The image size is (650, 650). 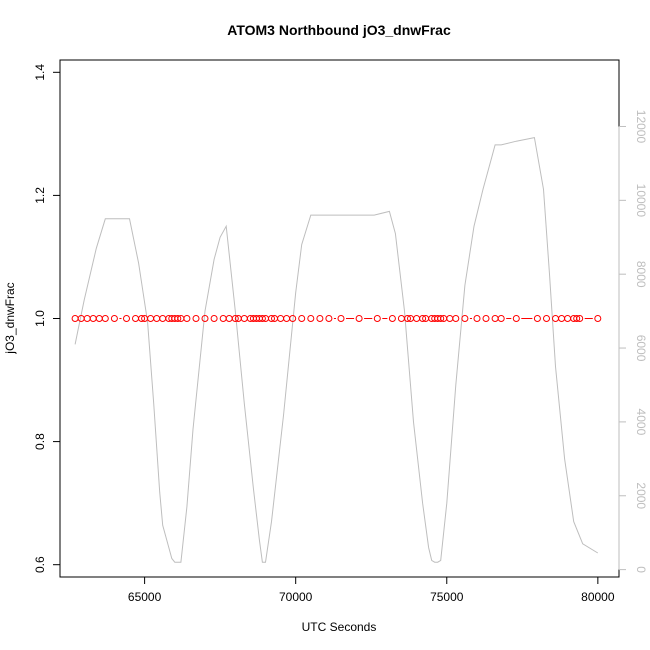 What do you see at coordinates (40, 564) in the screenshot?
I see `y-tick-label: 0.6` at bounding box center [40, 564].